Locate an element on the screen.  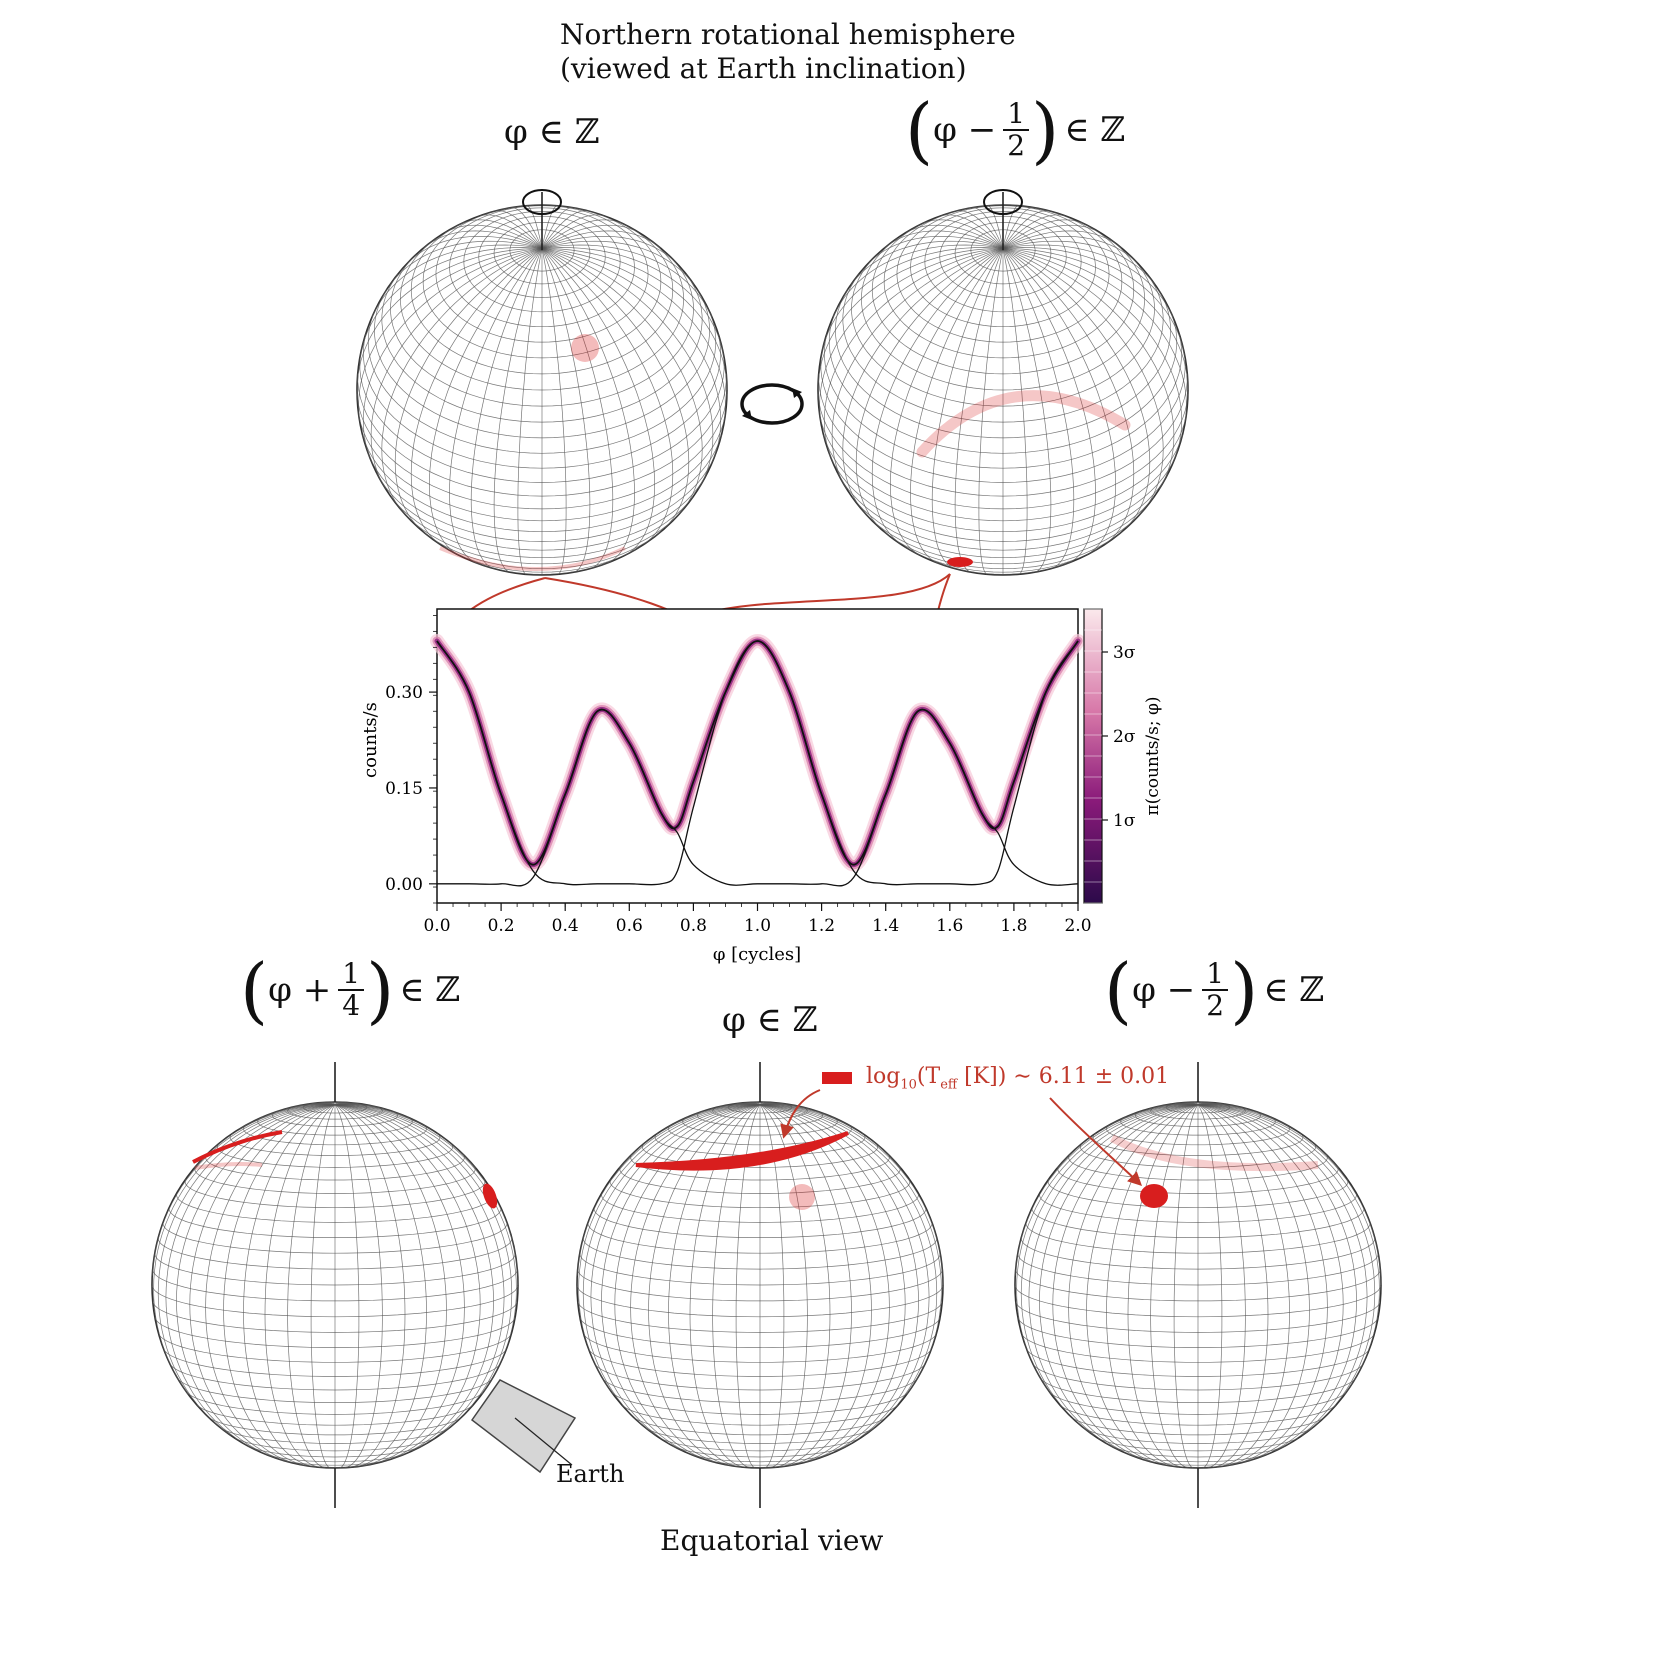
temperature-legend-label: log10(Teff [K]) ∼ 6.11 ± 0.01 is located at coordinates (1017, 1078).